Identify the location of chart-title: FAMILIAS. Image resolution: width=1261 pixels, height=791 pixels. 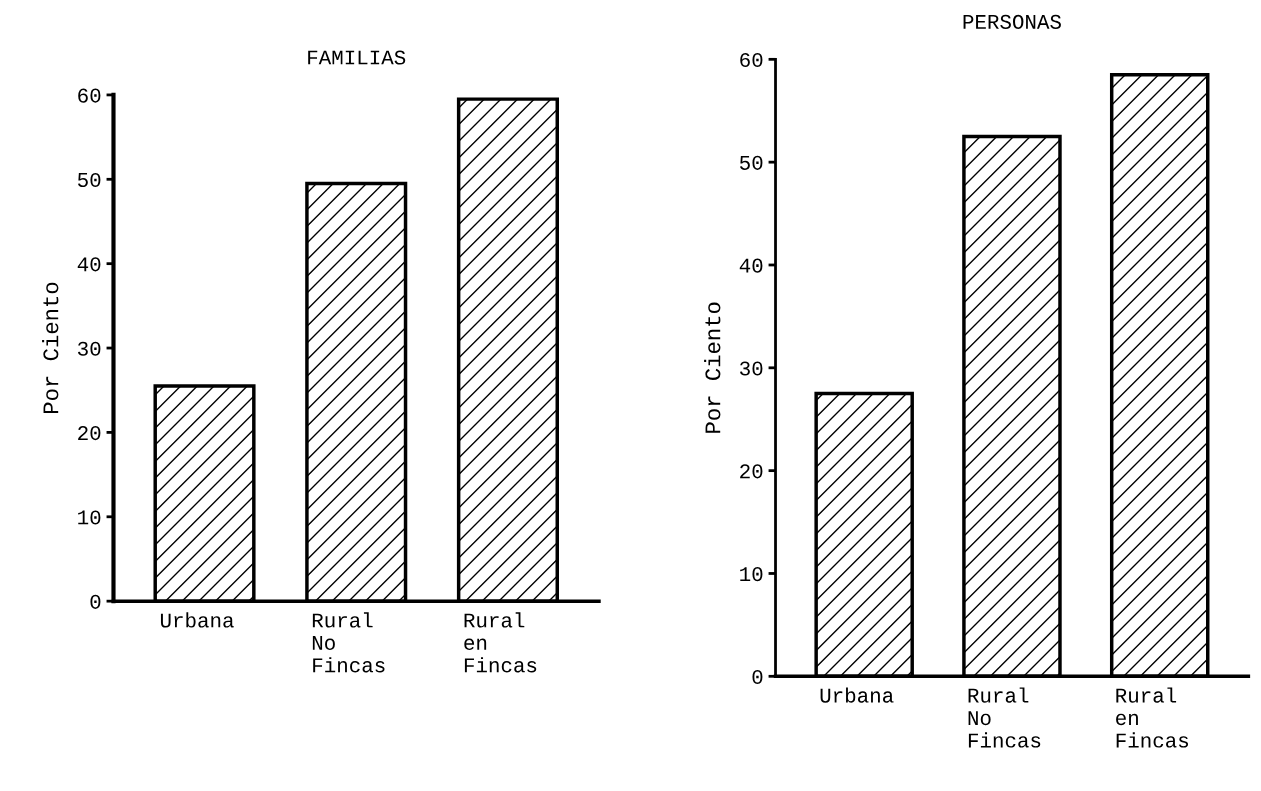
(357, 57).